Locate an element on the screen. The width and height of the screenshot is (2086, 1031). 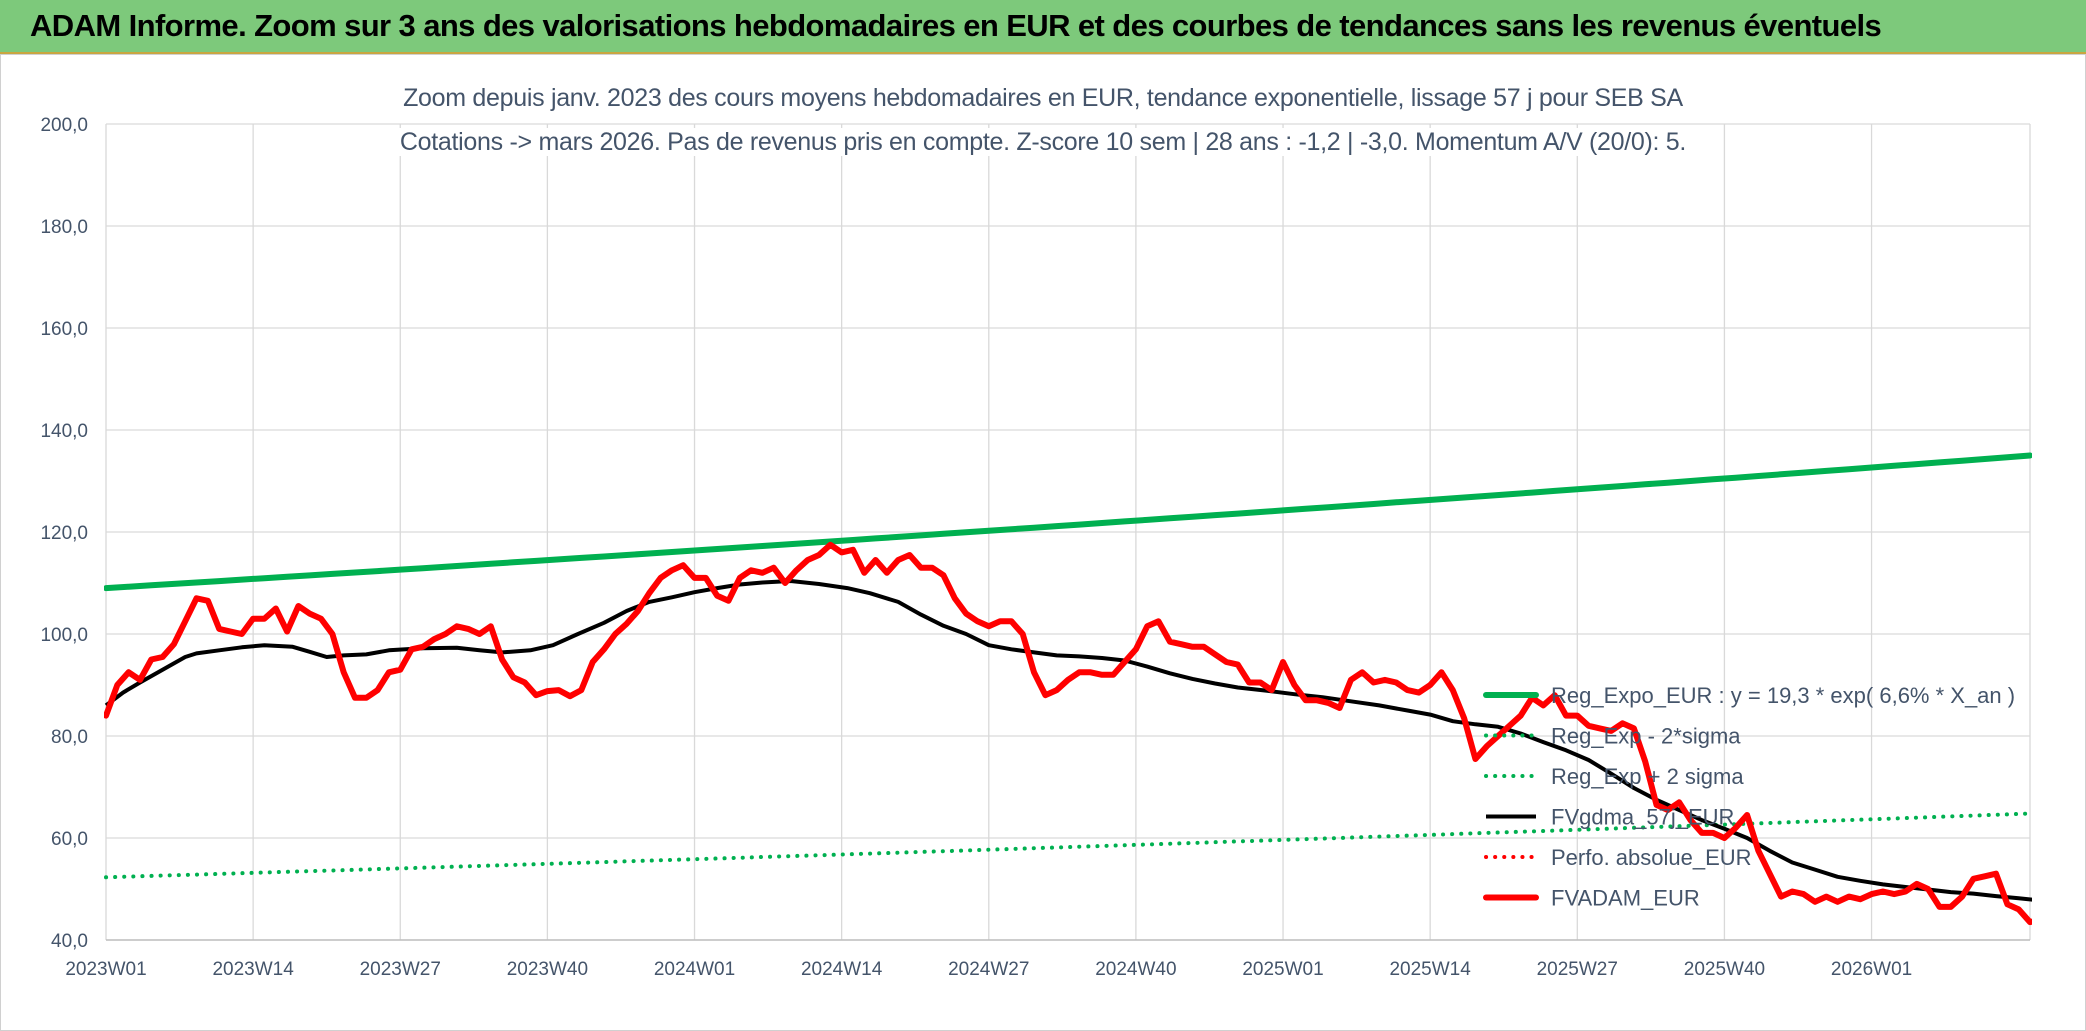
legend-label: Perfo. absolue_EUR is located at coordinates (1651, 857).